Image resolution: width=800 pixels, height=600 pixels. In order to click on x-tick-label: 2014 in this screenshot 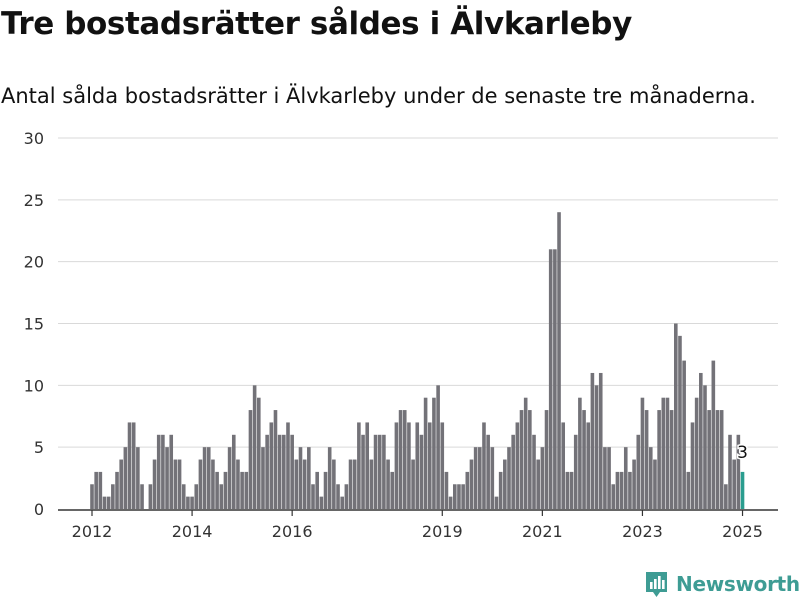, I will do `click(192, 531)`.